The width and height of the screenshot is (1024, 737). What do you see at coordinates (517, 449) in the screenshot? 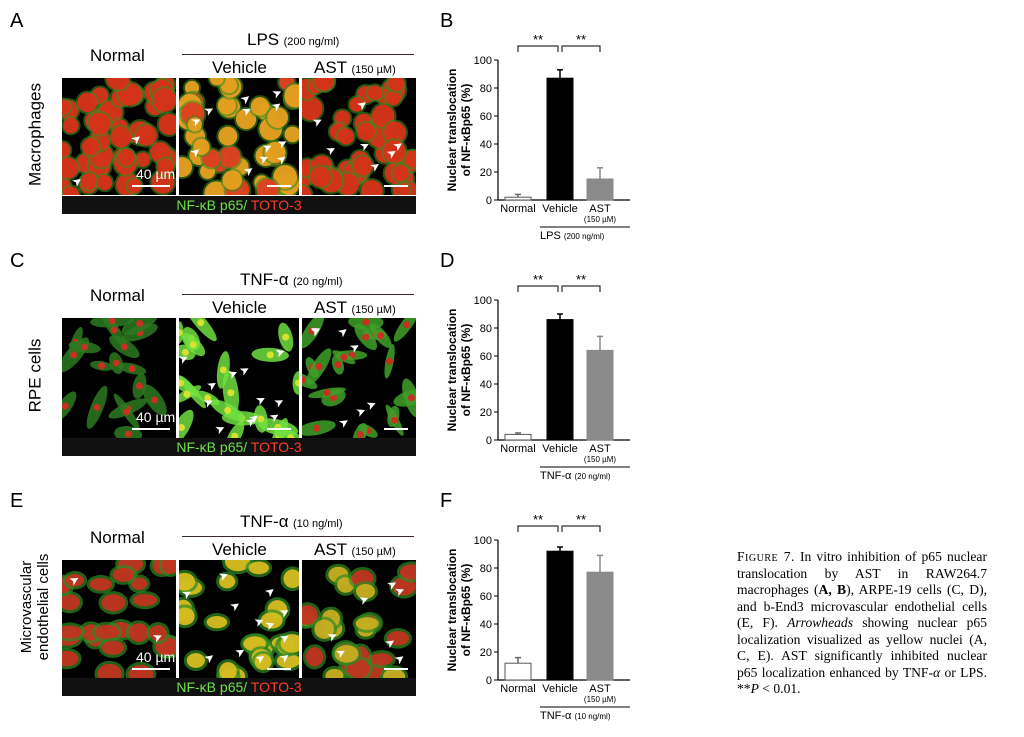
I see `x-tick-label: Normal` at bounding box center [517, 449].